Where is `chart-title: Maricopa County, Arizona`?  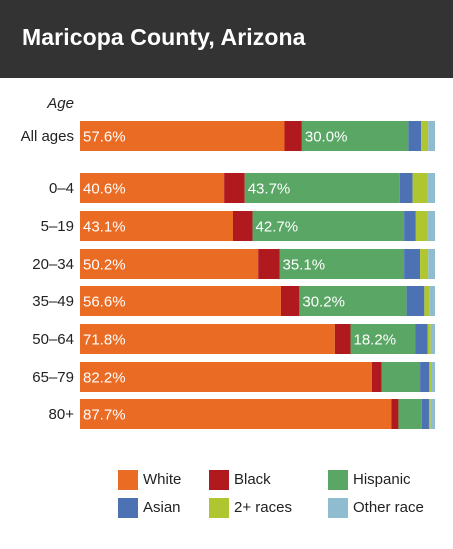
chart-title: Maricopa County, Arizona is located at coordinates (164, 37).